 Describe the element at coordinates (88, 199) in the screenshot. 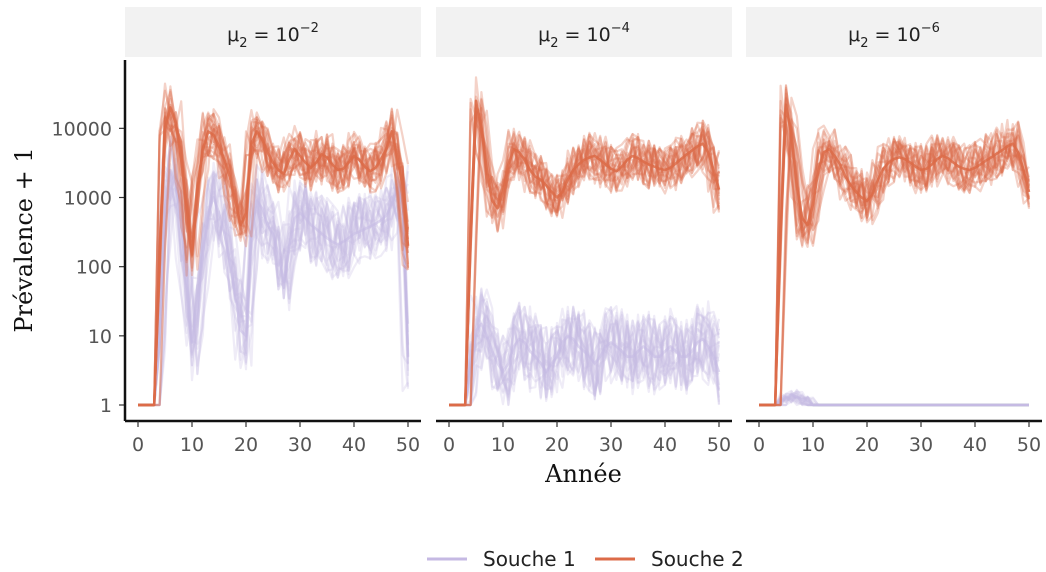

I see `y-tick-label: 1000` at that location.